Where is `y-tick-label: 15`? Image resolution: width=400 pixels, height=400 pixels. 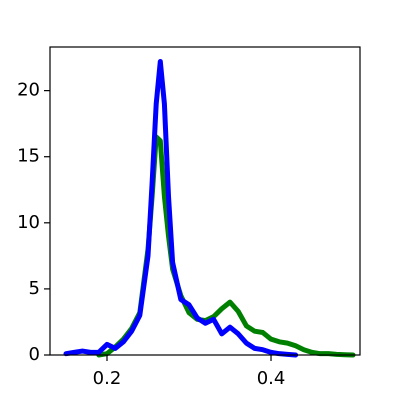
y-tick-label: 15 is located at coordinates (28, 156).